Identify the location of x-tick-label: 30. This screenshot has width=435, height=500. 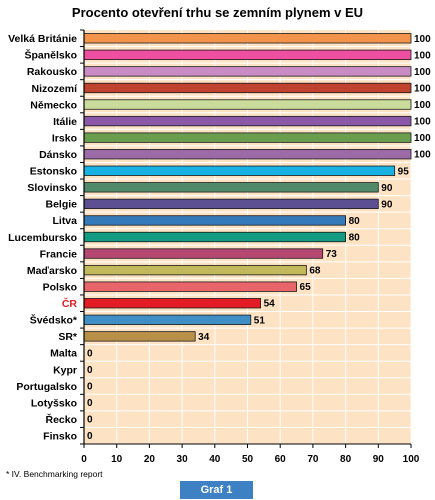
(183, 459).